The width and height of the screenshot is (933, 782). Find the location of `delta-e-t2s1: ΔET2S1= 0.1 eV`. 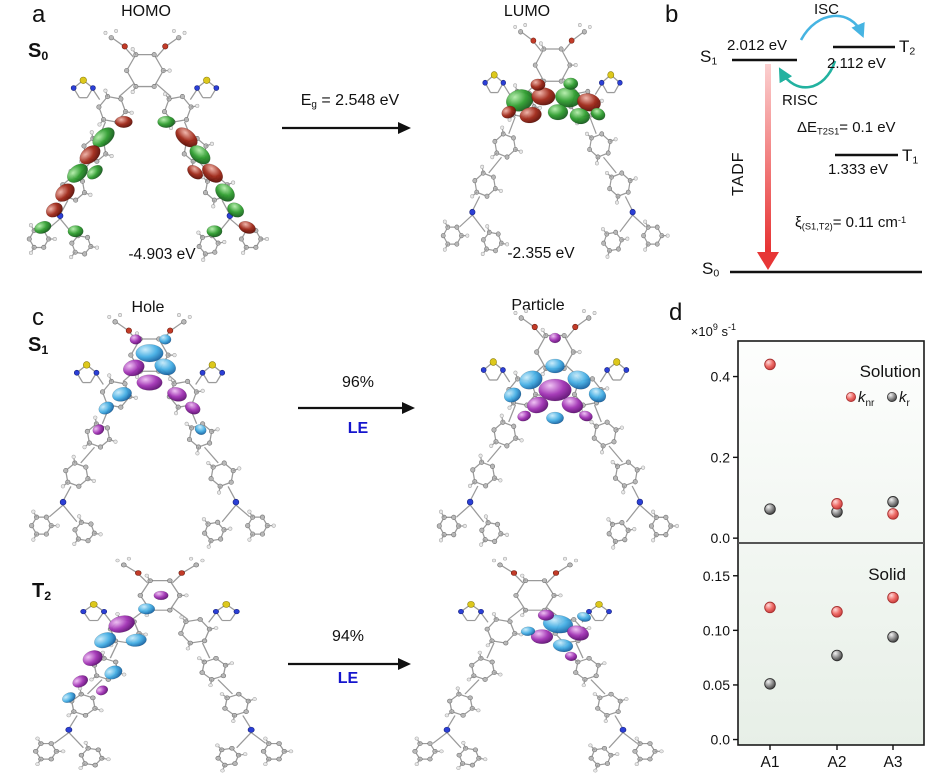

delta-e-t2s1: ΔET2S1= 0.1 eV is located at coordinates (846, 128).